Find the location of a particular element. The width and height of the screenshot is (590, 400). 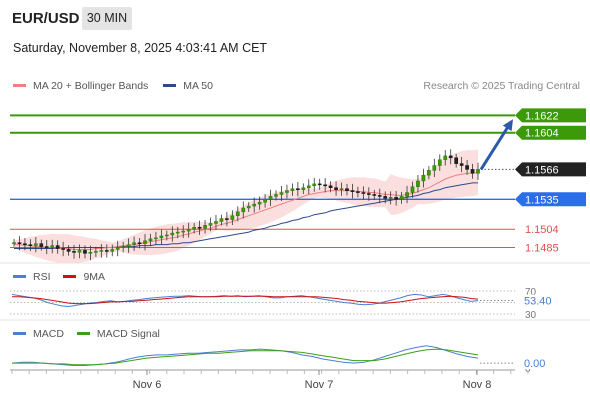

x-axis-tick-label: Nov 7 is located at coordinates (319, 385).